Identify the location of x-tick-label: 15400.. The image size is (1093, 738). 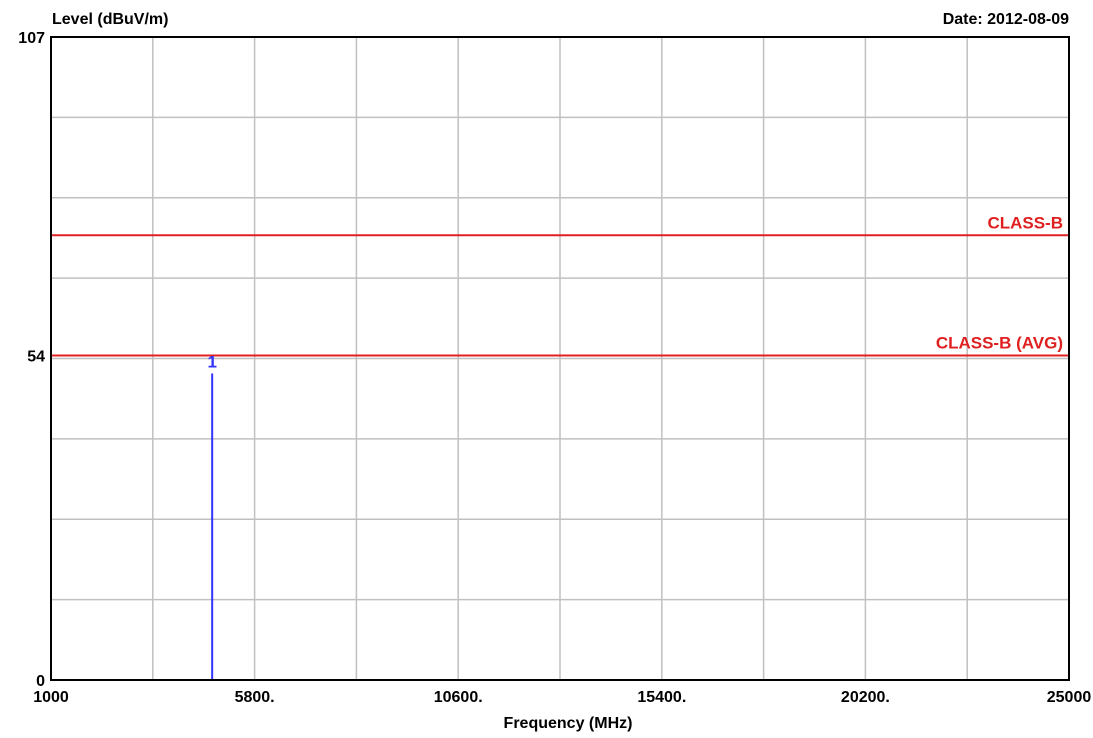
(661, 697).